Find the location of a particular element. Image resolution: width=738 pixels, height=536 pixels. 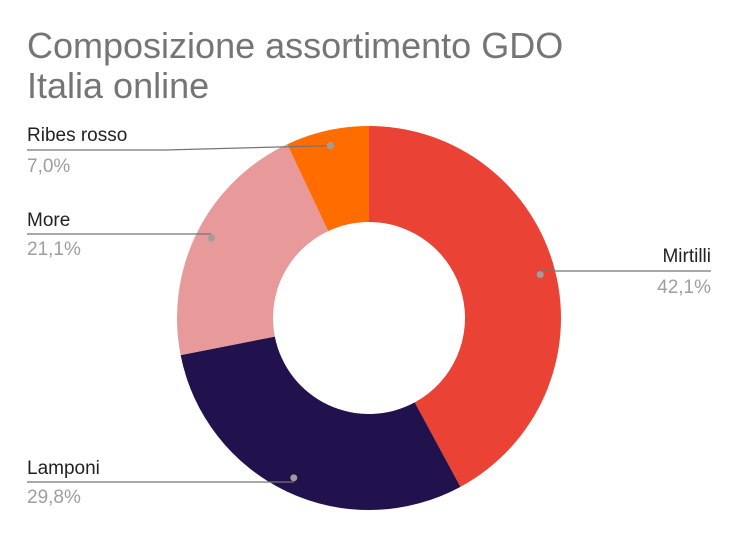

slice-ribes-rosso is located at coordinates (328, 179).